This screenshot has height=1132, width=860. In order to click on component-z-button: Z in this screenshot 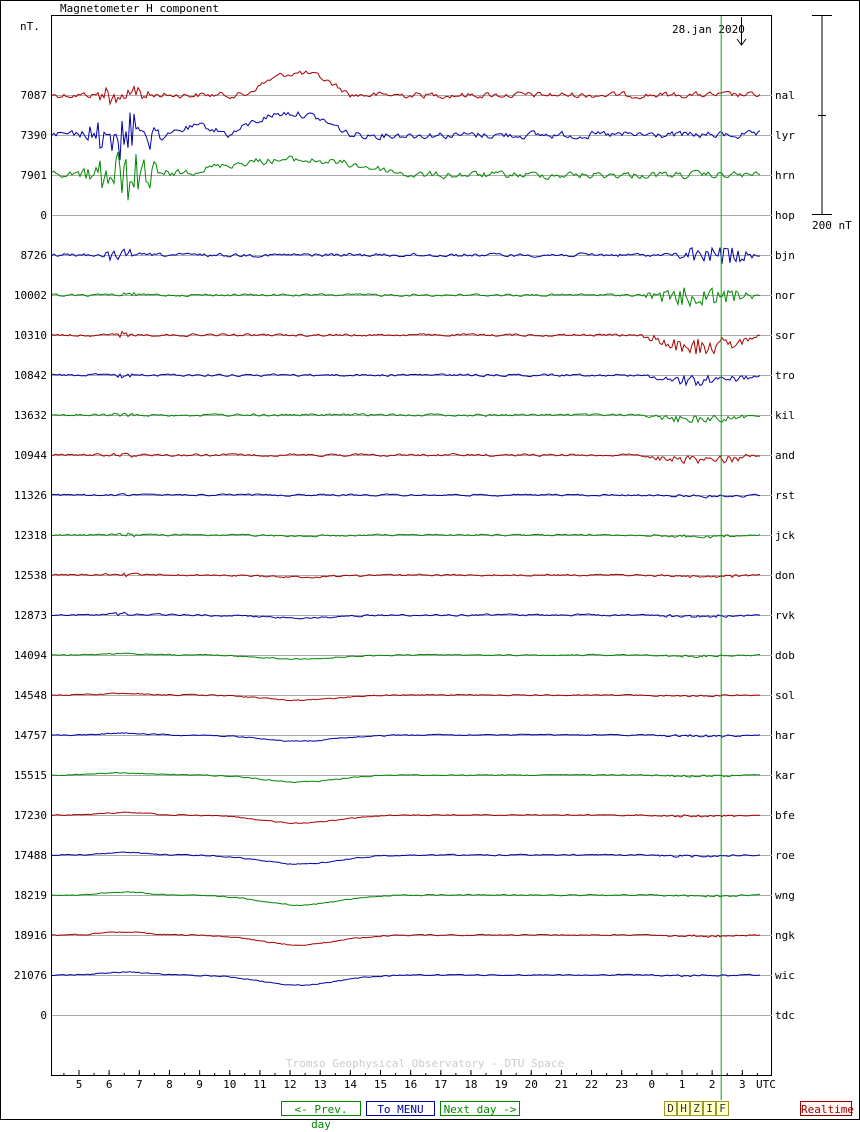, I will do `click(696, 1108)`.